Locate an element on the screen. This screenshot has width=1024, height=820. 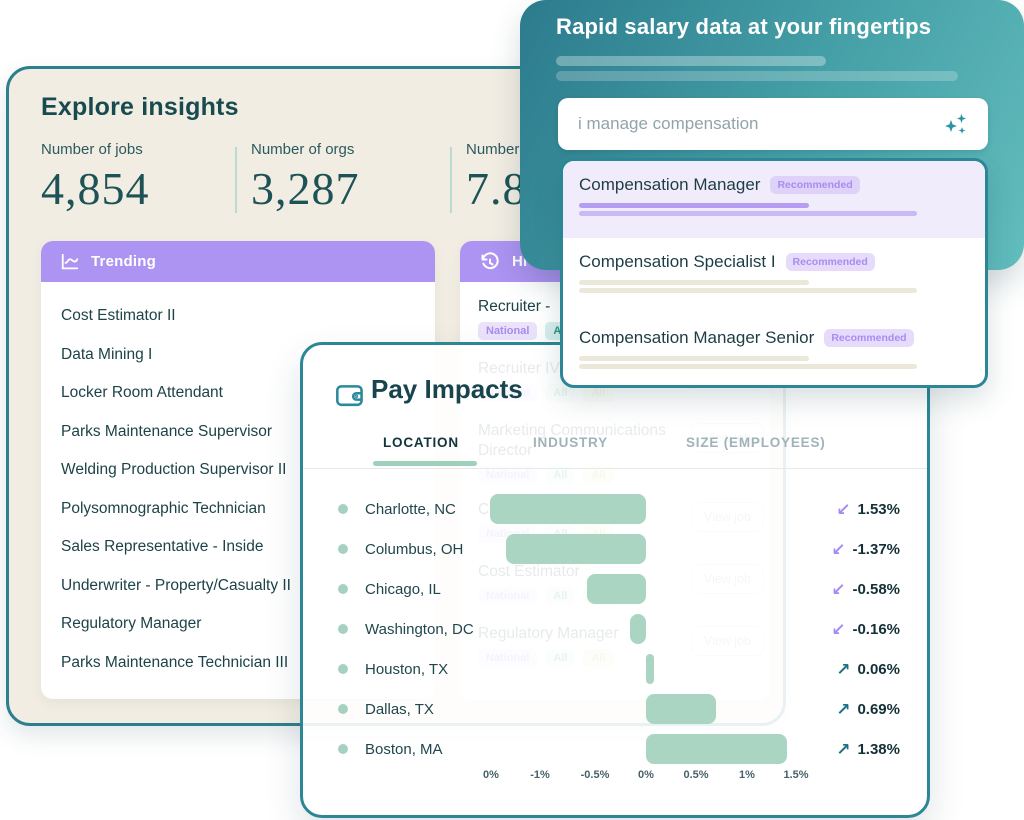
result-title-row: Compensation Manager Recommended is located at coordinates (774, 185).